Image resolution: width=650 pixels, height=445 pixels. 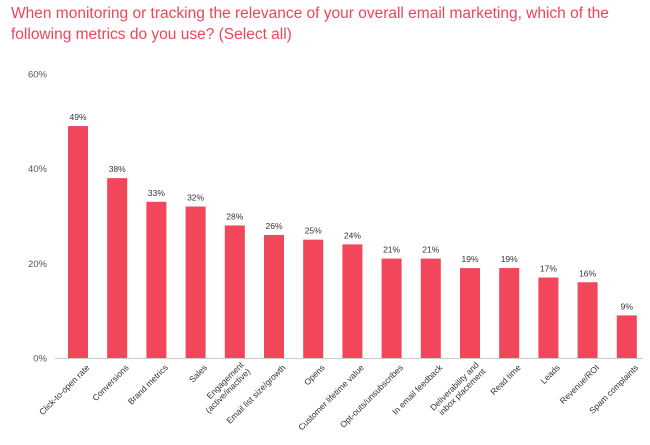 What do you see at coordinates (314, 374) in the screenshot?
I see `category-label: Opens` at bounding box center [314, 374].